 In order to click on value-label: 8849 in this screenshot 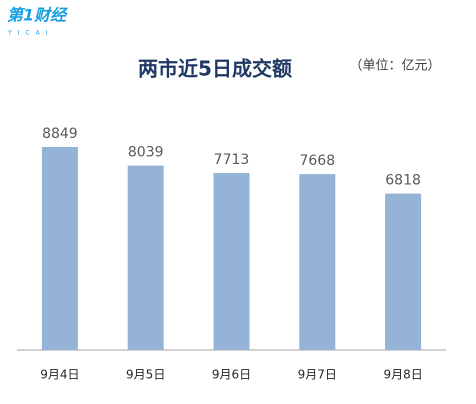, I will do `click(60, 134)`.